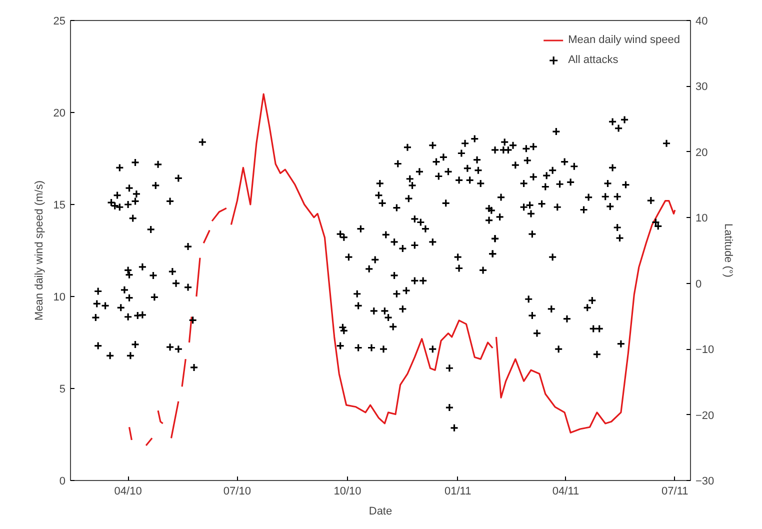  Describe the element at coordinates (237, 492) in the screenshot. I see `x-tick-label: 07/10` at that location.